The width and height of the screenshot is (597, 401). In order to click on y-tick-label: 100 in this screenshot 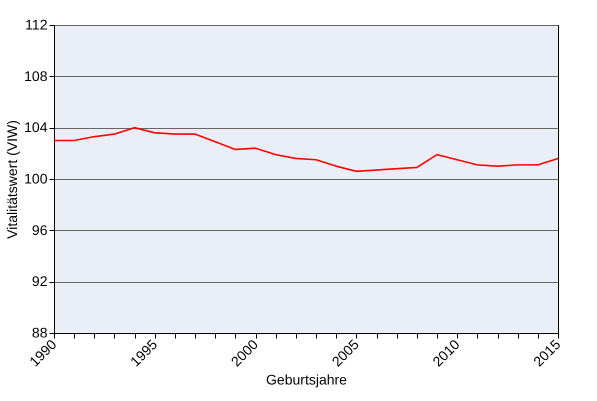, I will do `click(36, 178)`.